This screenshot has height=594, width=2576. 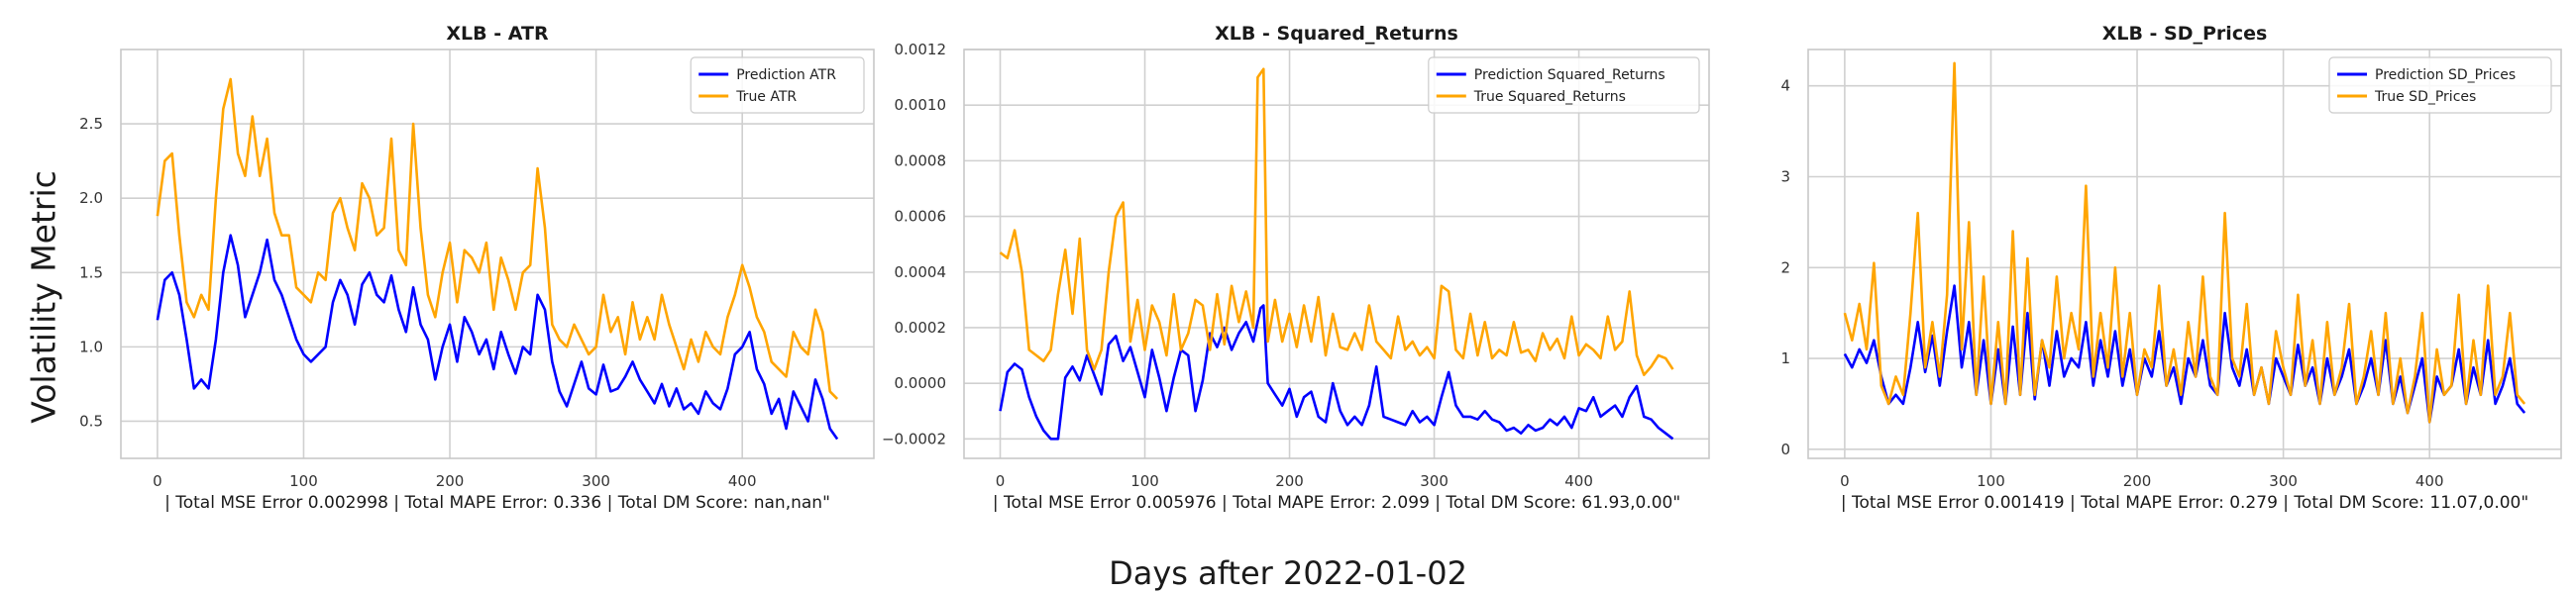 I want to click on figure-x-axis-label: Days after 2022-01-02, so click(x=1288, y=573).